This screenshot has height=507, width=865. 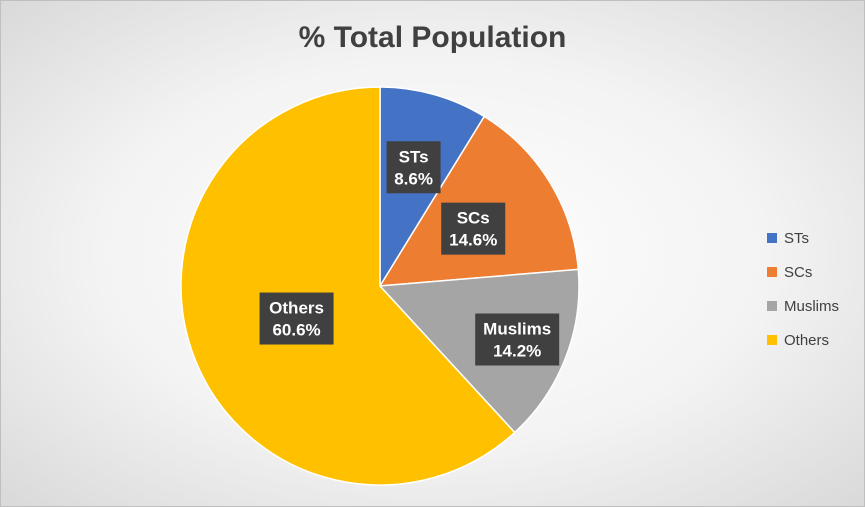 I want to click on legend-label: Others, so click(x=807, y=340).